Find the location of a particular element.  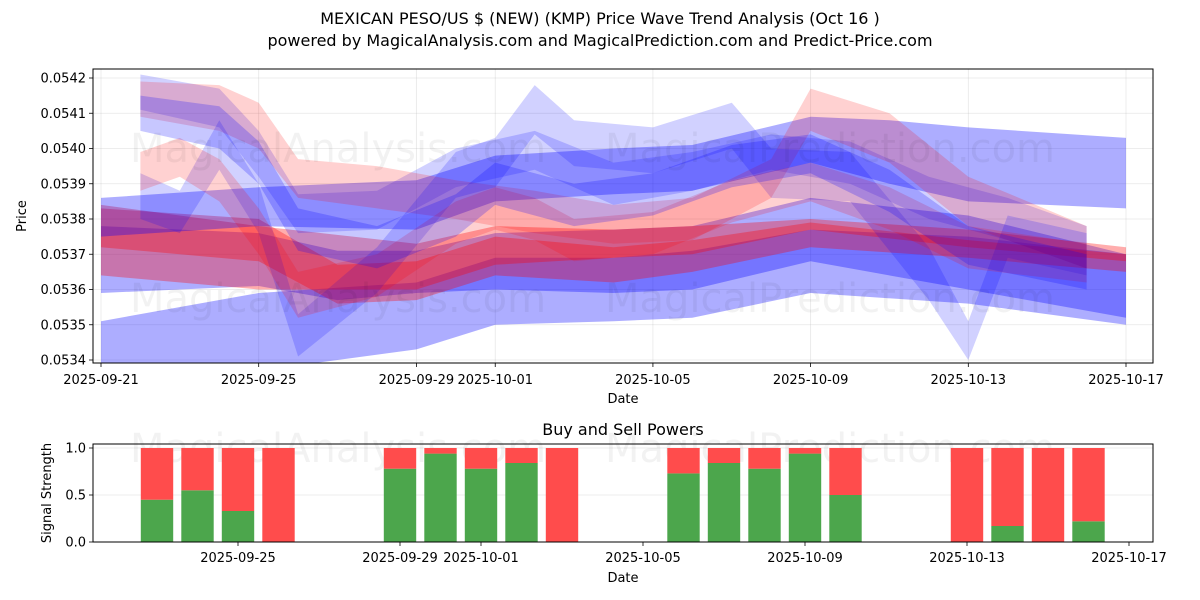

wave-red-1-band is located at coordinates (613, 247).